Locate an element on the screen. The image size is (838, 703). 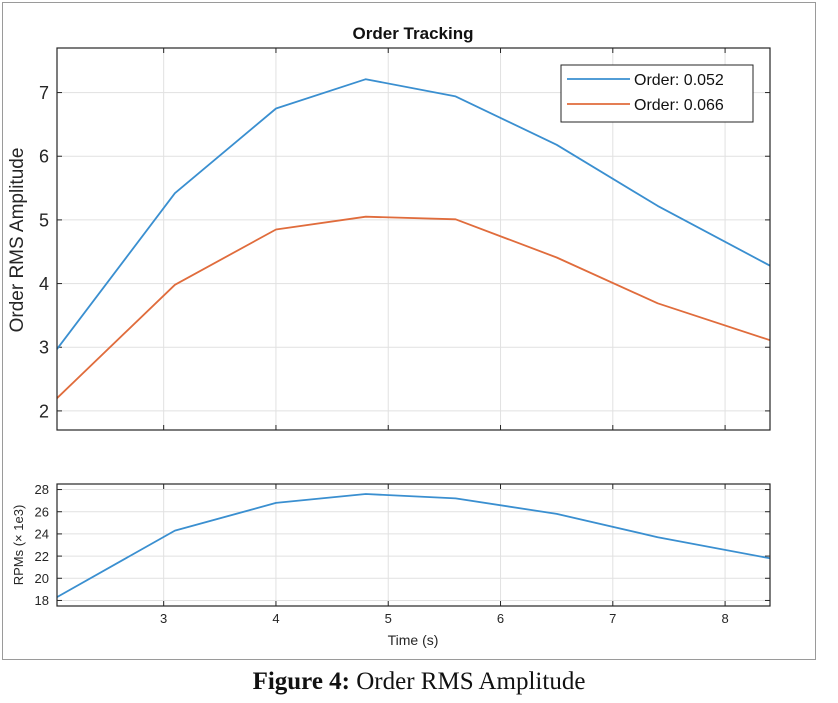
x-tick-label: 6 is located at coordinates (500, 618).